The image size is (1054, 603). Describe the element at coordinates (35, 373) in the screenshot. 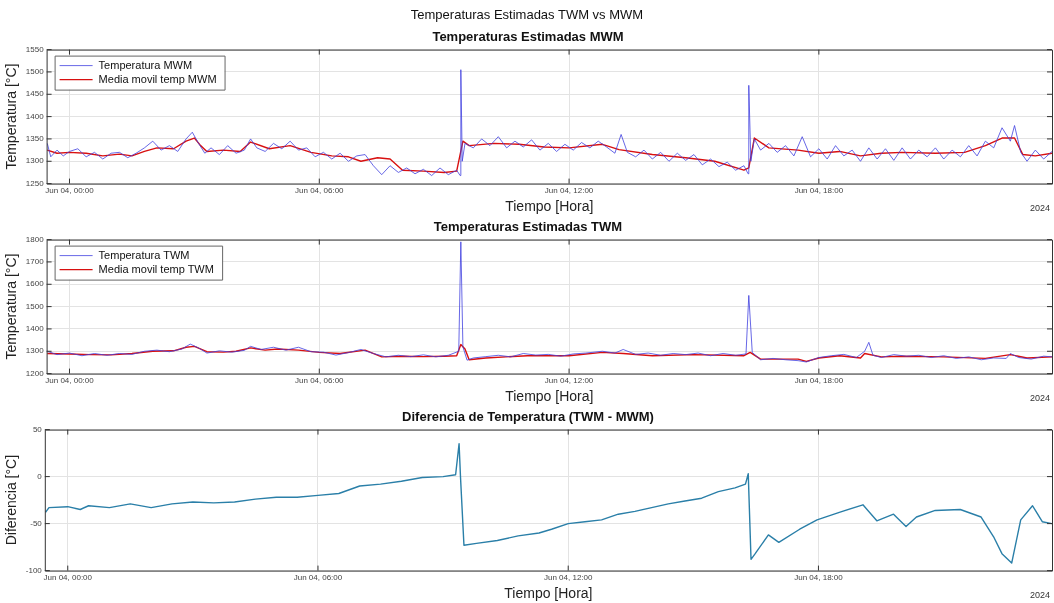

I see `y-tick-label: 1200` at that location.